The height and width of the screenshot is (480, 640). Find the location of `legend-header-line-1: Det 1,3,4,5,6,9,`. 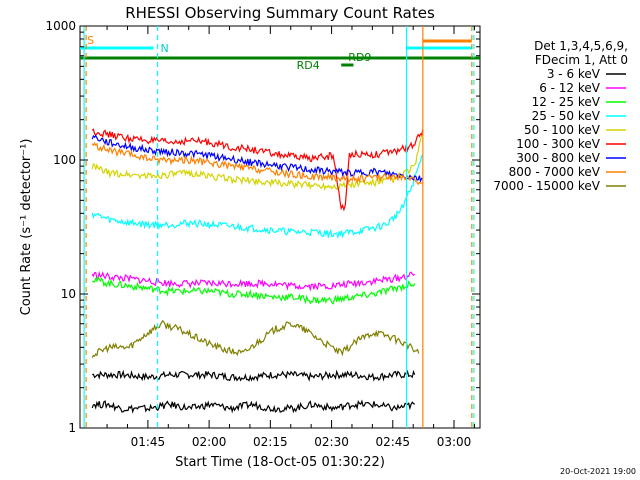

legend-header-line-1: Det 1,3,4,5,6,9, is located at coordinates (581, 46).